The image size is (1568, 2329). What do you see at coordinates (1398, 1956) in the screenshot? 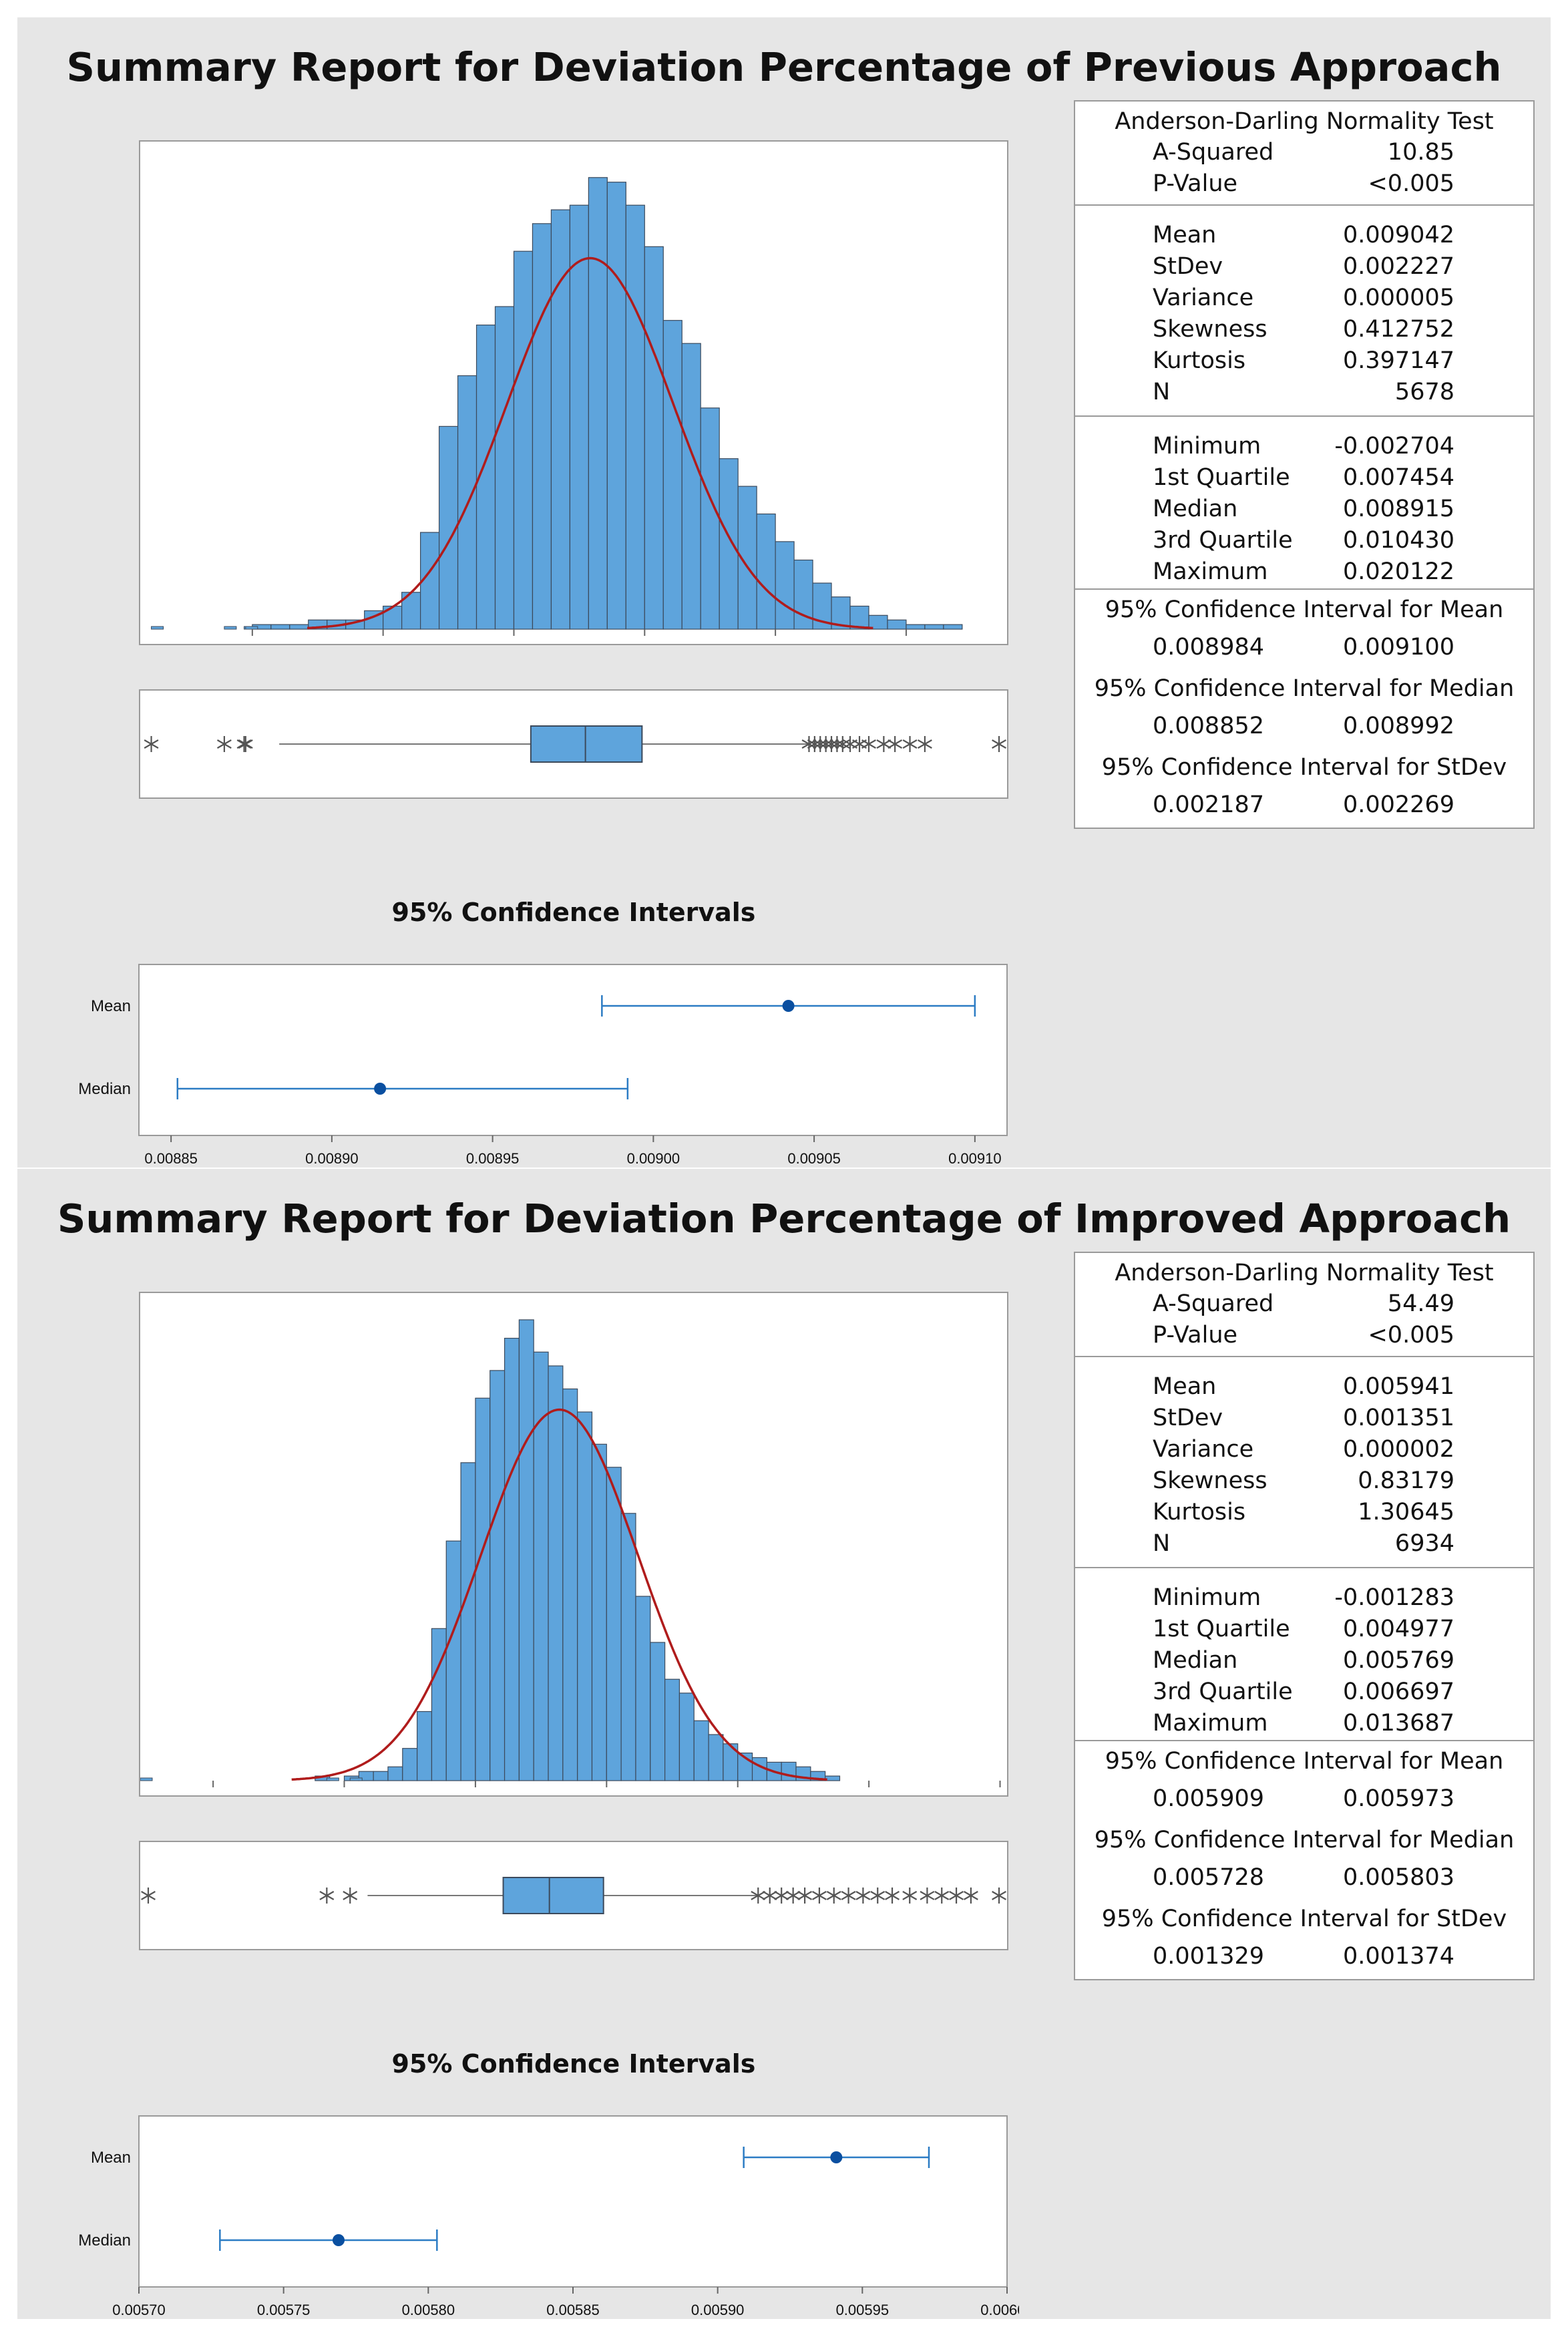
I see `ci-upper: 0.001374` at bounding box center [1398, 1956].